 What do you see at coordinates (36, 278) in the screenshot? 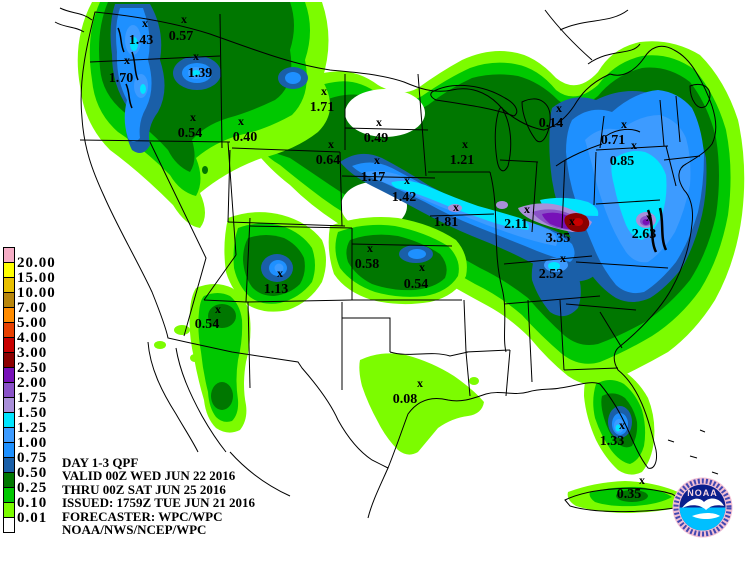
I see `legend-label: 15.00` at bounding box center [36, 278].